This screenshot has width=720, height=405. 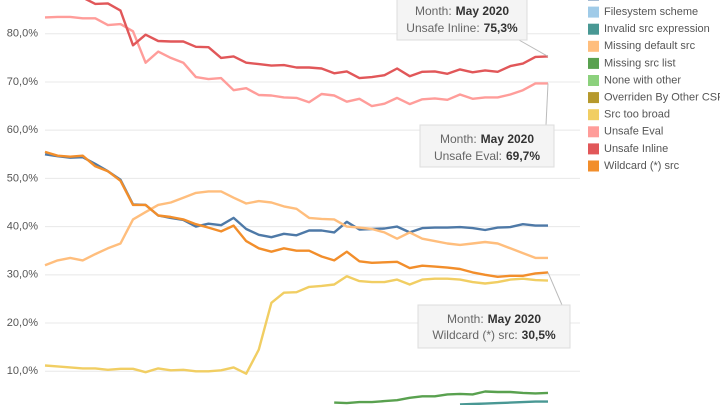 I want to click on legend-label: Filesystem scheme, so click(x=651, y=12).